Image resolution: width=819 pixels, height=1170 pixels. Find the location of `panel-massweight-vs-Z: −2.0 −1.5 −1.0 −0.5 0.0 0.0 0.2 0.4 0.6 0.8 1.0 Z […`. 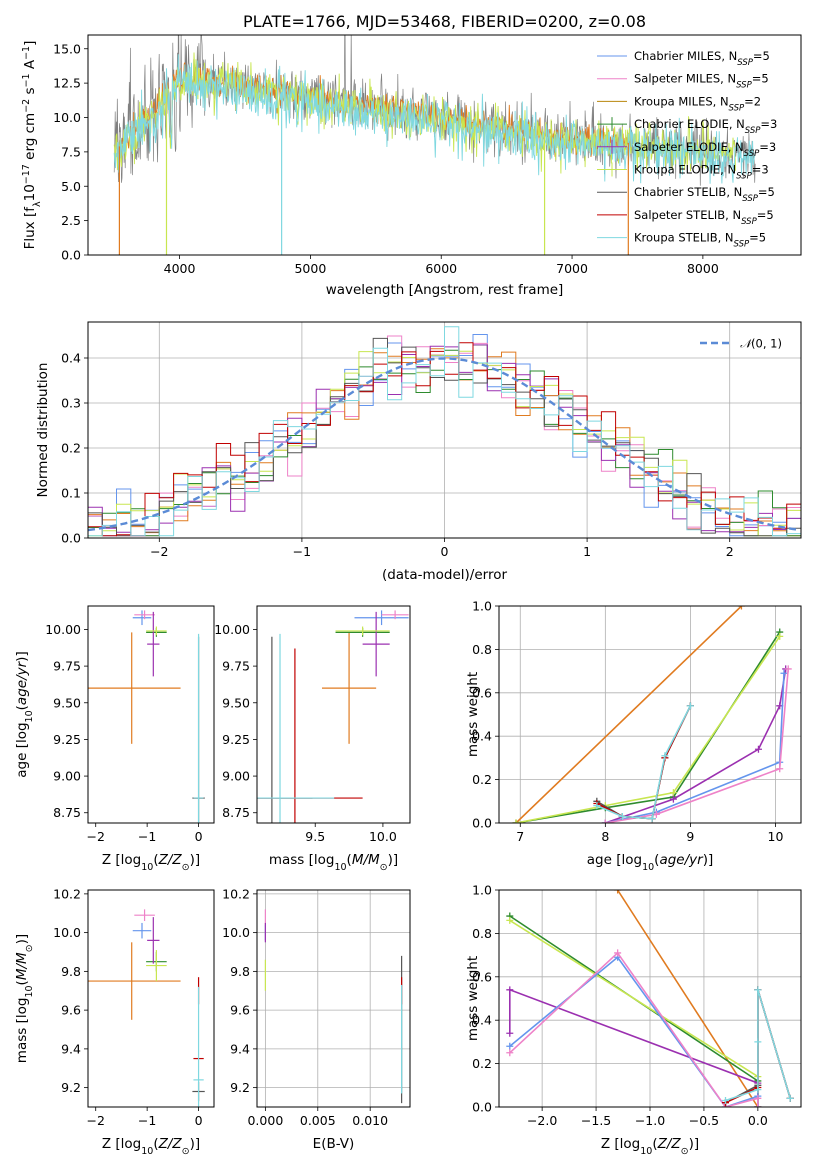

panel-massweight-vs-Z: −2.0 −1.5 −1.0 −0.5 0.0 0.0 0.2 0.4 0.6 0.8 1.0 Z [… is located at coordinates (633, 1020).